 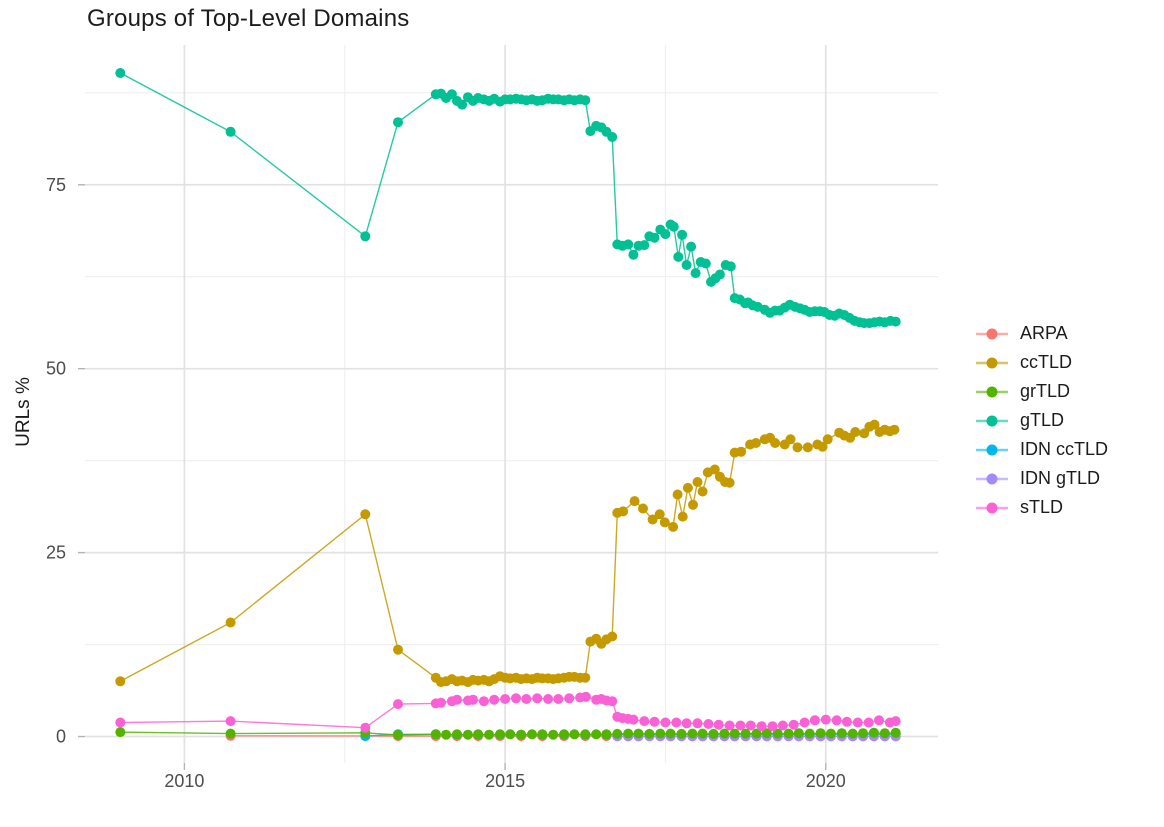 I want to click on legend-item-gtld: gTLD, so click(x=1042, y=420).